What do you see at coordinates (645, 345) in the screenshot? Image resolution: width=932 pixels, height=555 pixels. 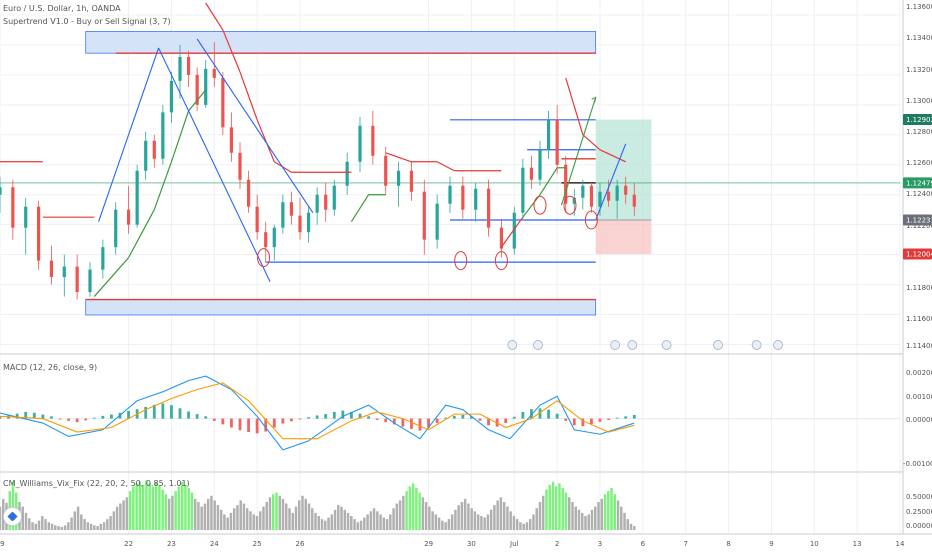 I see `economic-events` at bounding box center [645, 345].